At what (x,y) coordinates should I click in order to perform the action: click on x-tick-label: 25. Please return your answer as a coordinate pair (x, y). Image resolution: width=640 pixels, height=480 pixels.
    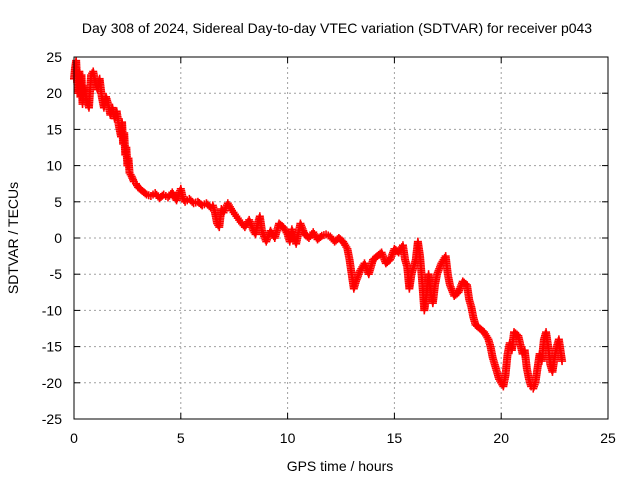
    Looking at the image, I should click on (608, 438).